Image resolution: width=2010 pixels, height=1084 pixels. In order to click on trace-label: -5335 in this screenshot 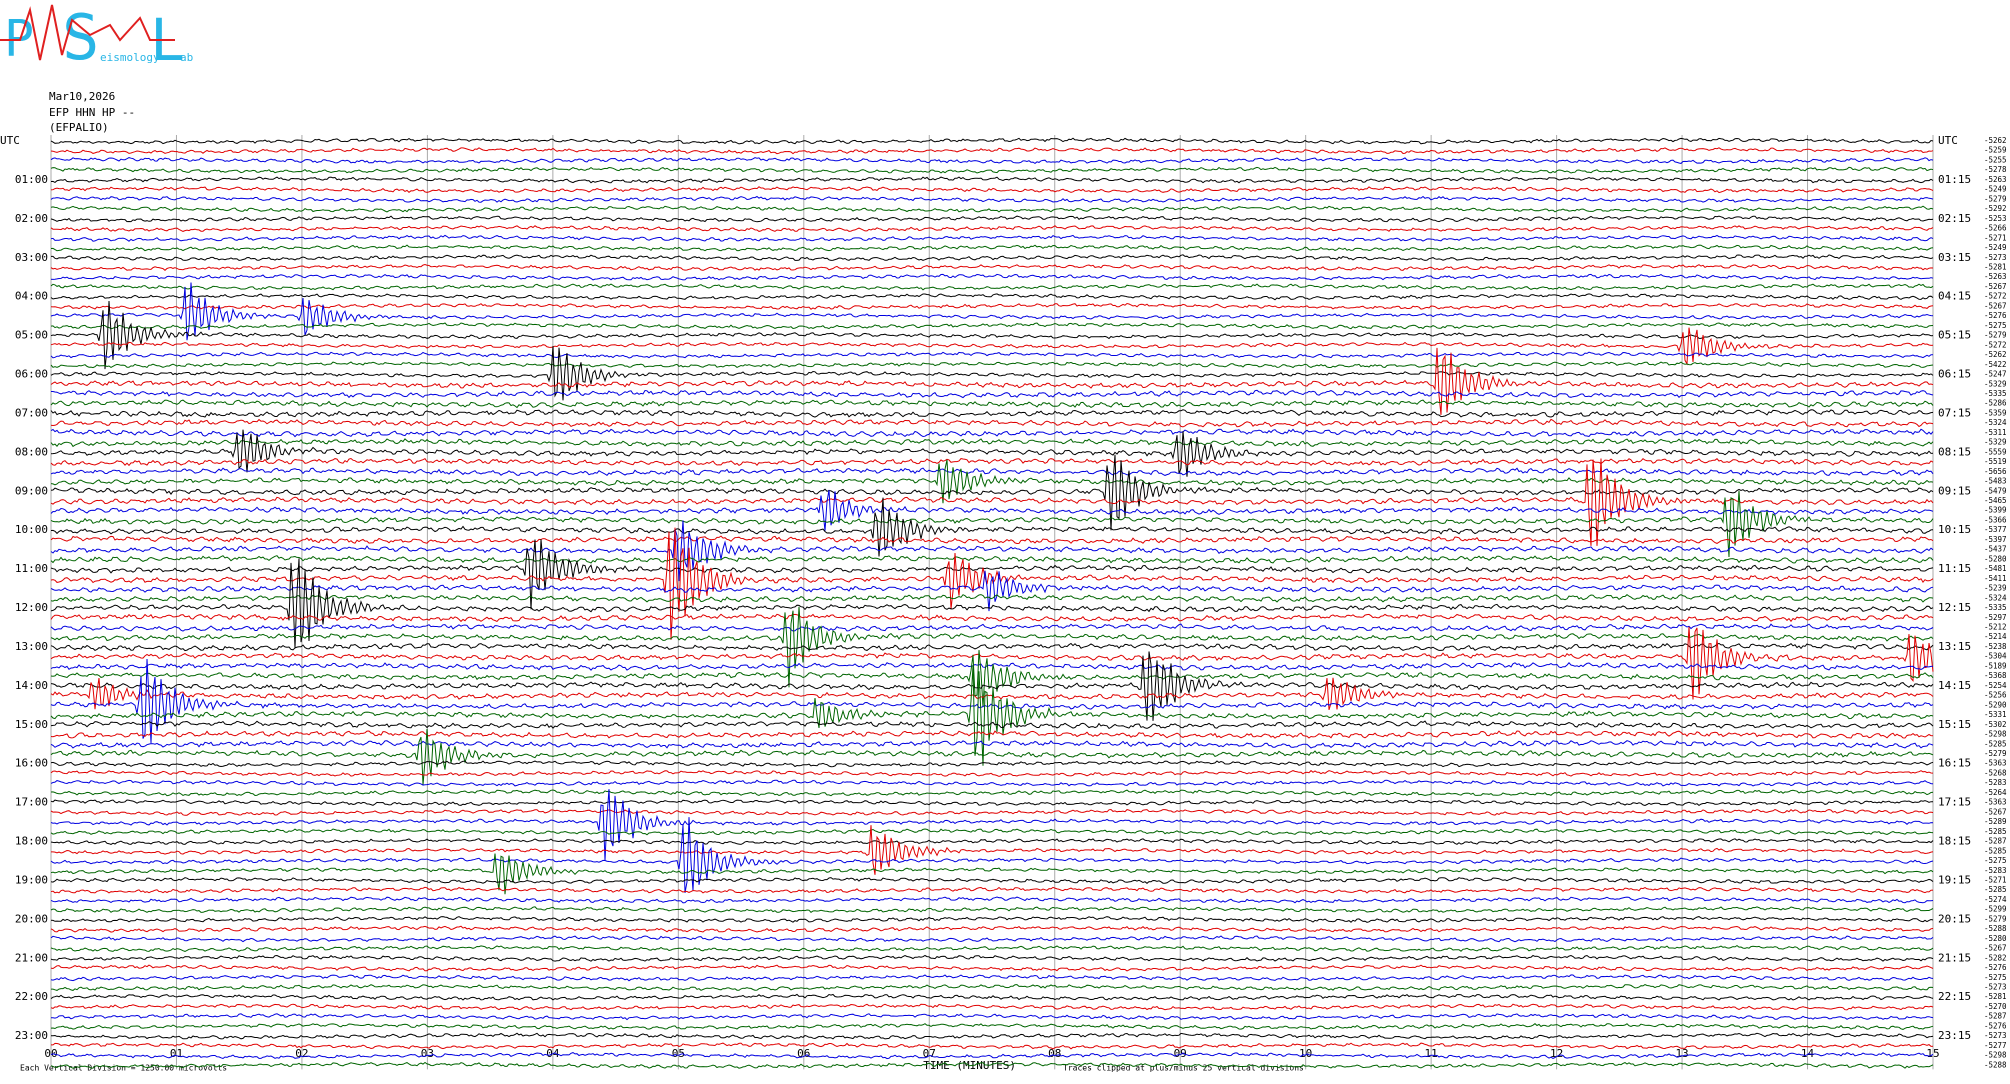, I will do `click(1995, 393)`.